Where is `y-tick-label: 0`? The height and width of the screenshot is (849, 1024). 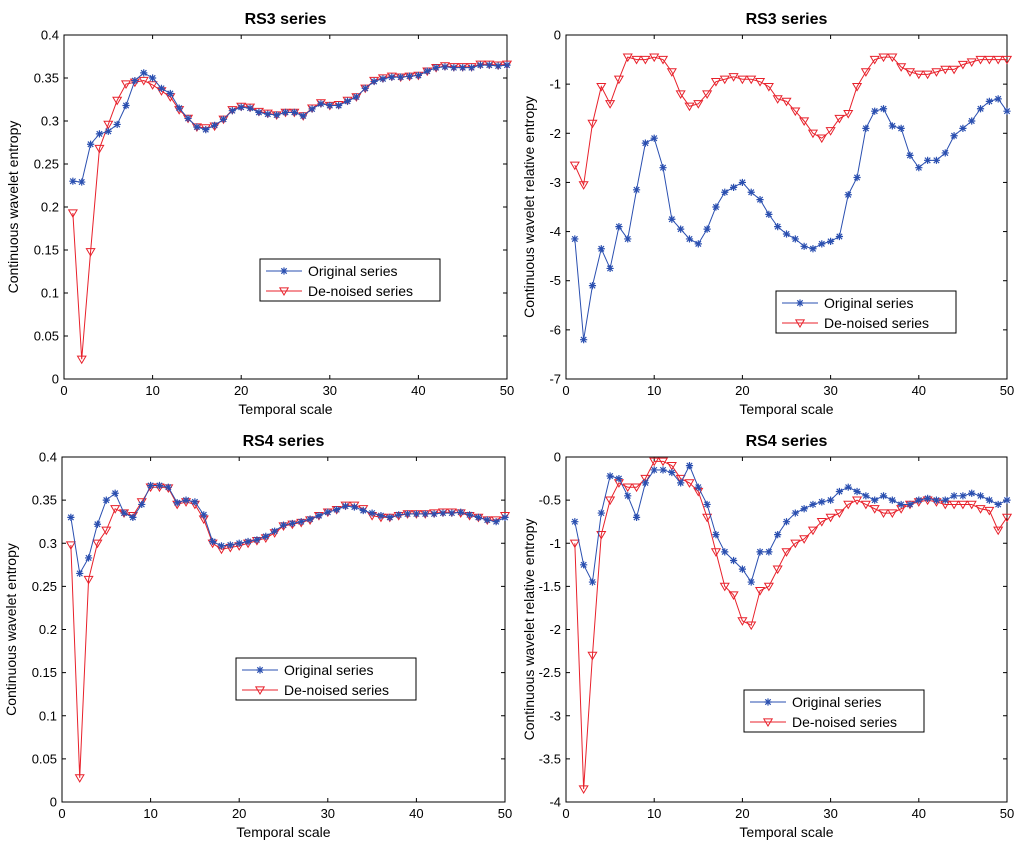 y-tick-label: 0 is located at coordinates (55, 379).